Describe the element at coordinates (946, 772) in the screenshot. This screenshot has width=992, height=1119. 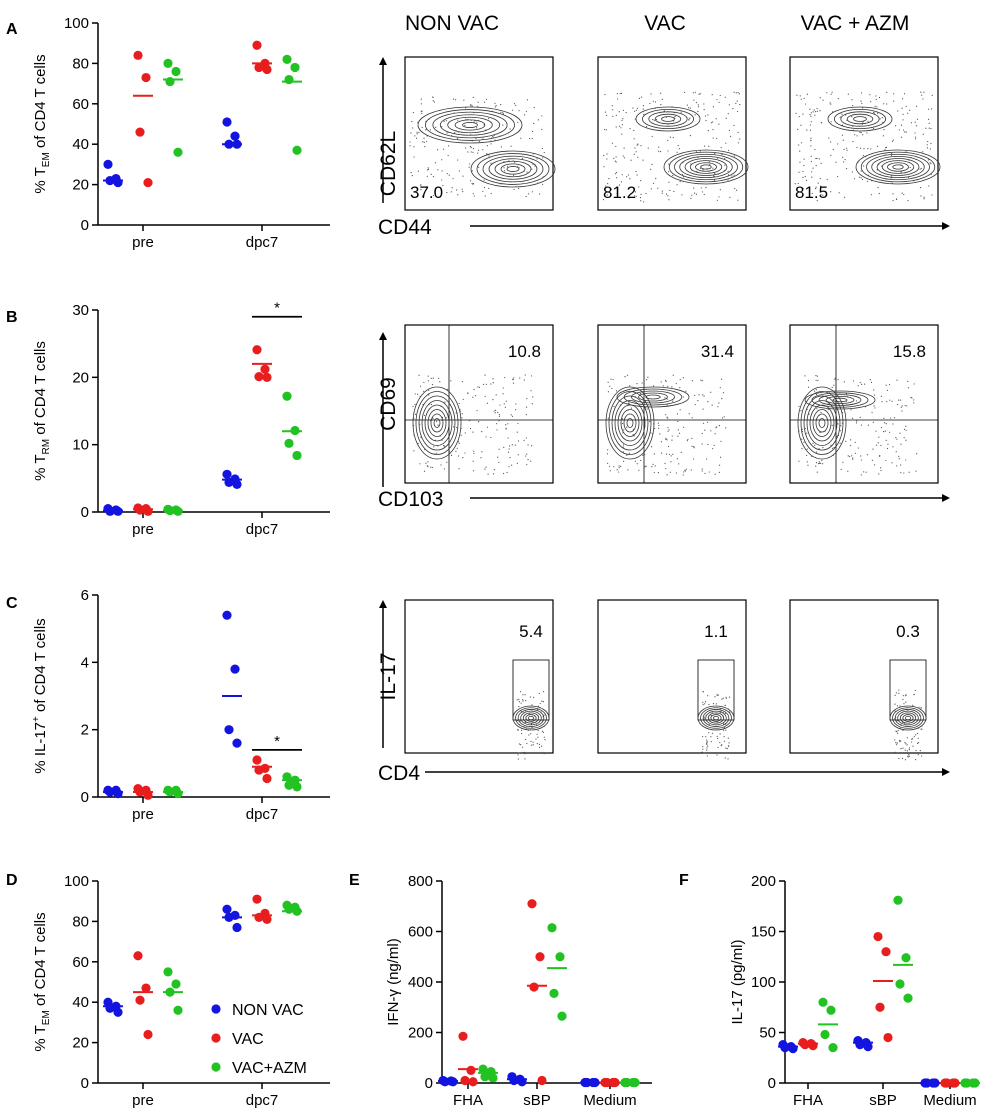
I see `x-arrow-head` at that location.